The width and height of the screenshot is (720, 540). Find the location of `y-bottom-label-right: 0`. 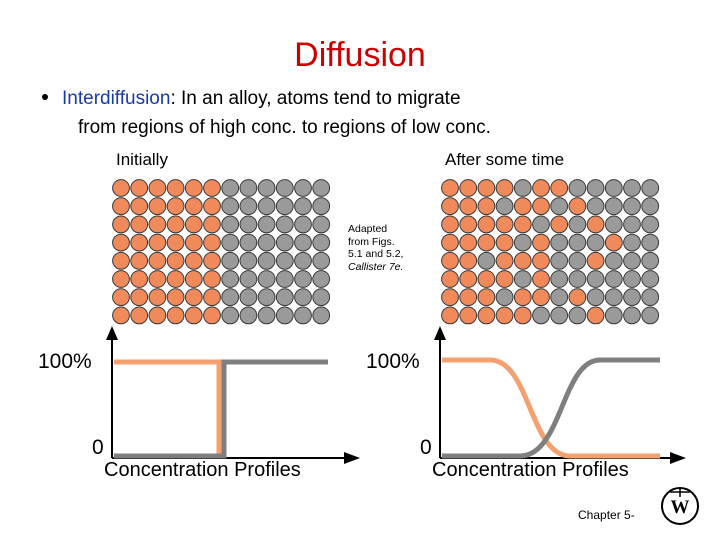

y-bottom-label-right: 0 is located at coordinates (426, 447).